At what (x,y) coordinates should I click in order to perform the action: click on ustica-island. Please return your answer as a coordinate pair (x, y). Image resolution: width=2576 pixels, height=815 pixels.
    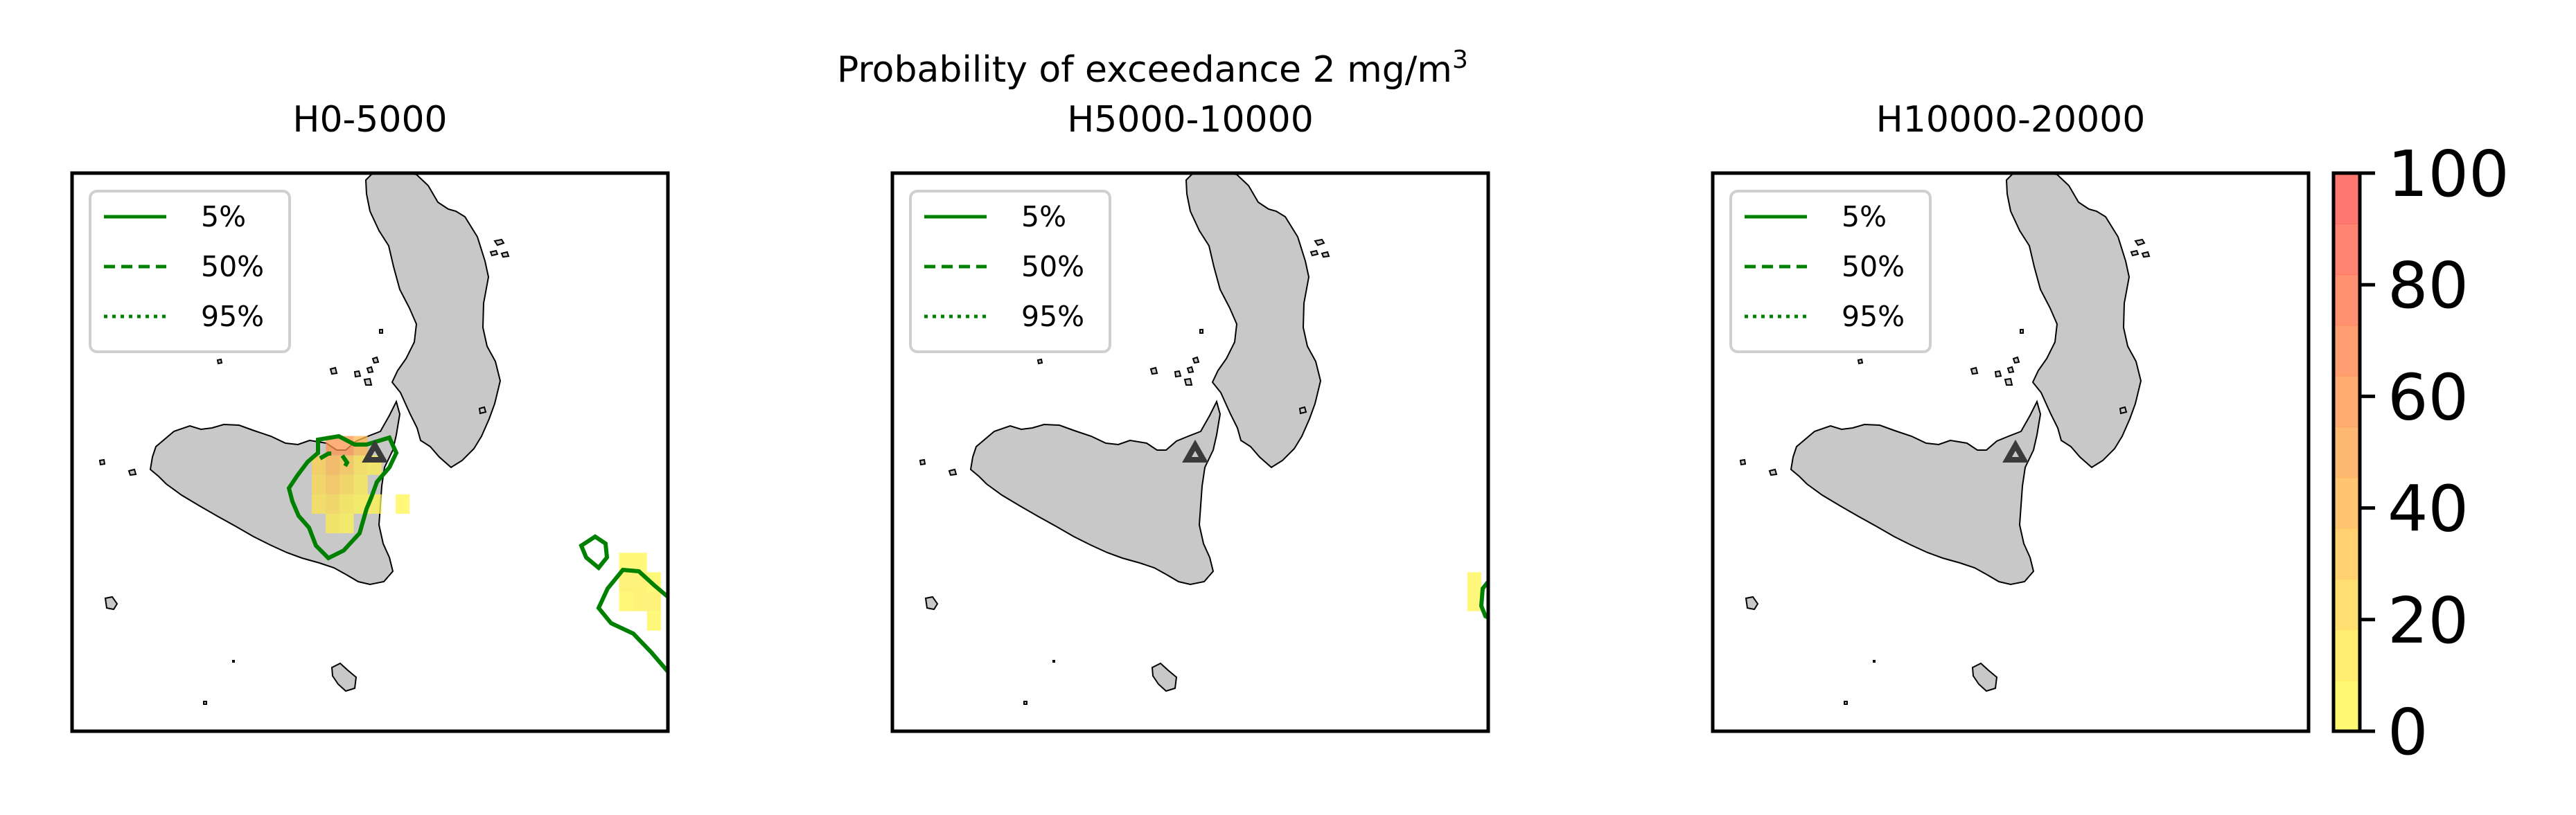
    Looking at the image, I should click on (1860, 361).